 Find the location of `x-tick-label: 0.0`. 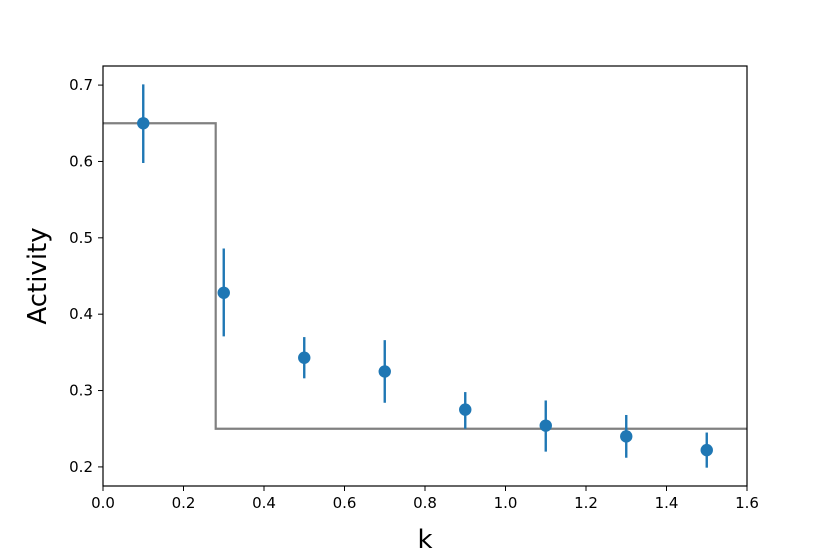

x-tick-label: 0.0 is located at coordinates (103, 503).